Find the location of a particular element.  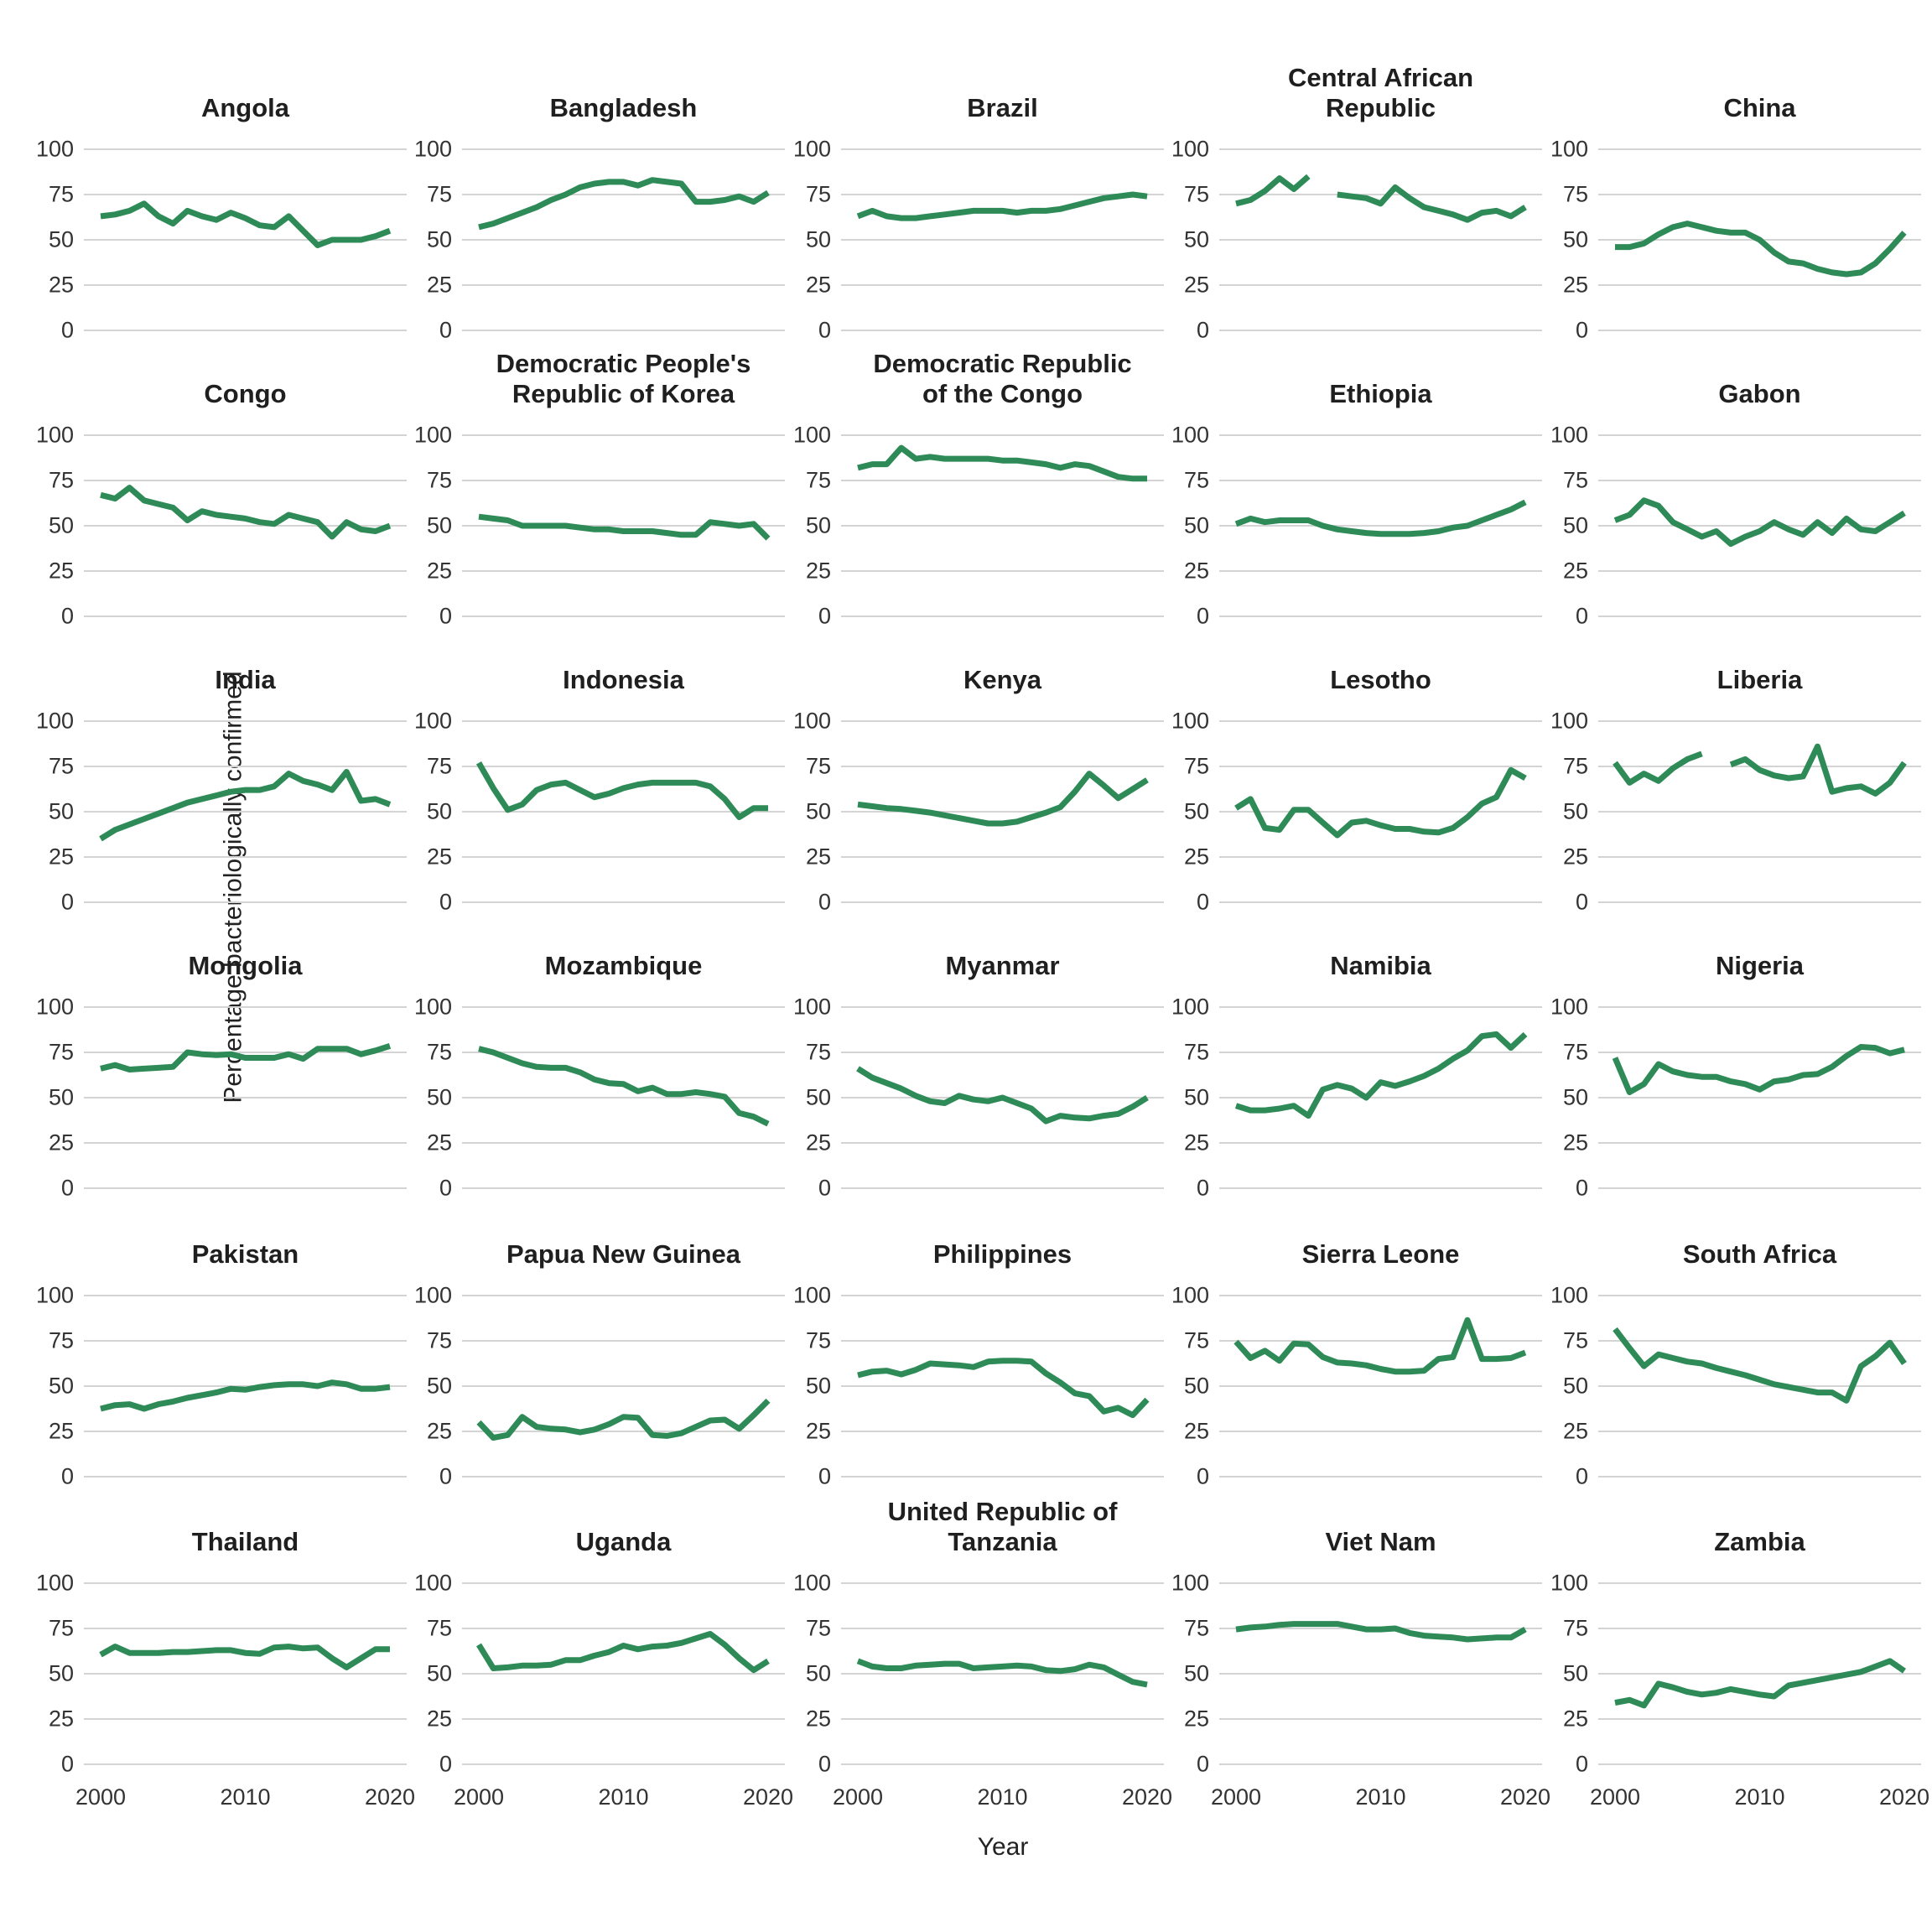

panel-title-sierra-leone: Sierra Leone is located at coordinates (1380, 1254).